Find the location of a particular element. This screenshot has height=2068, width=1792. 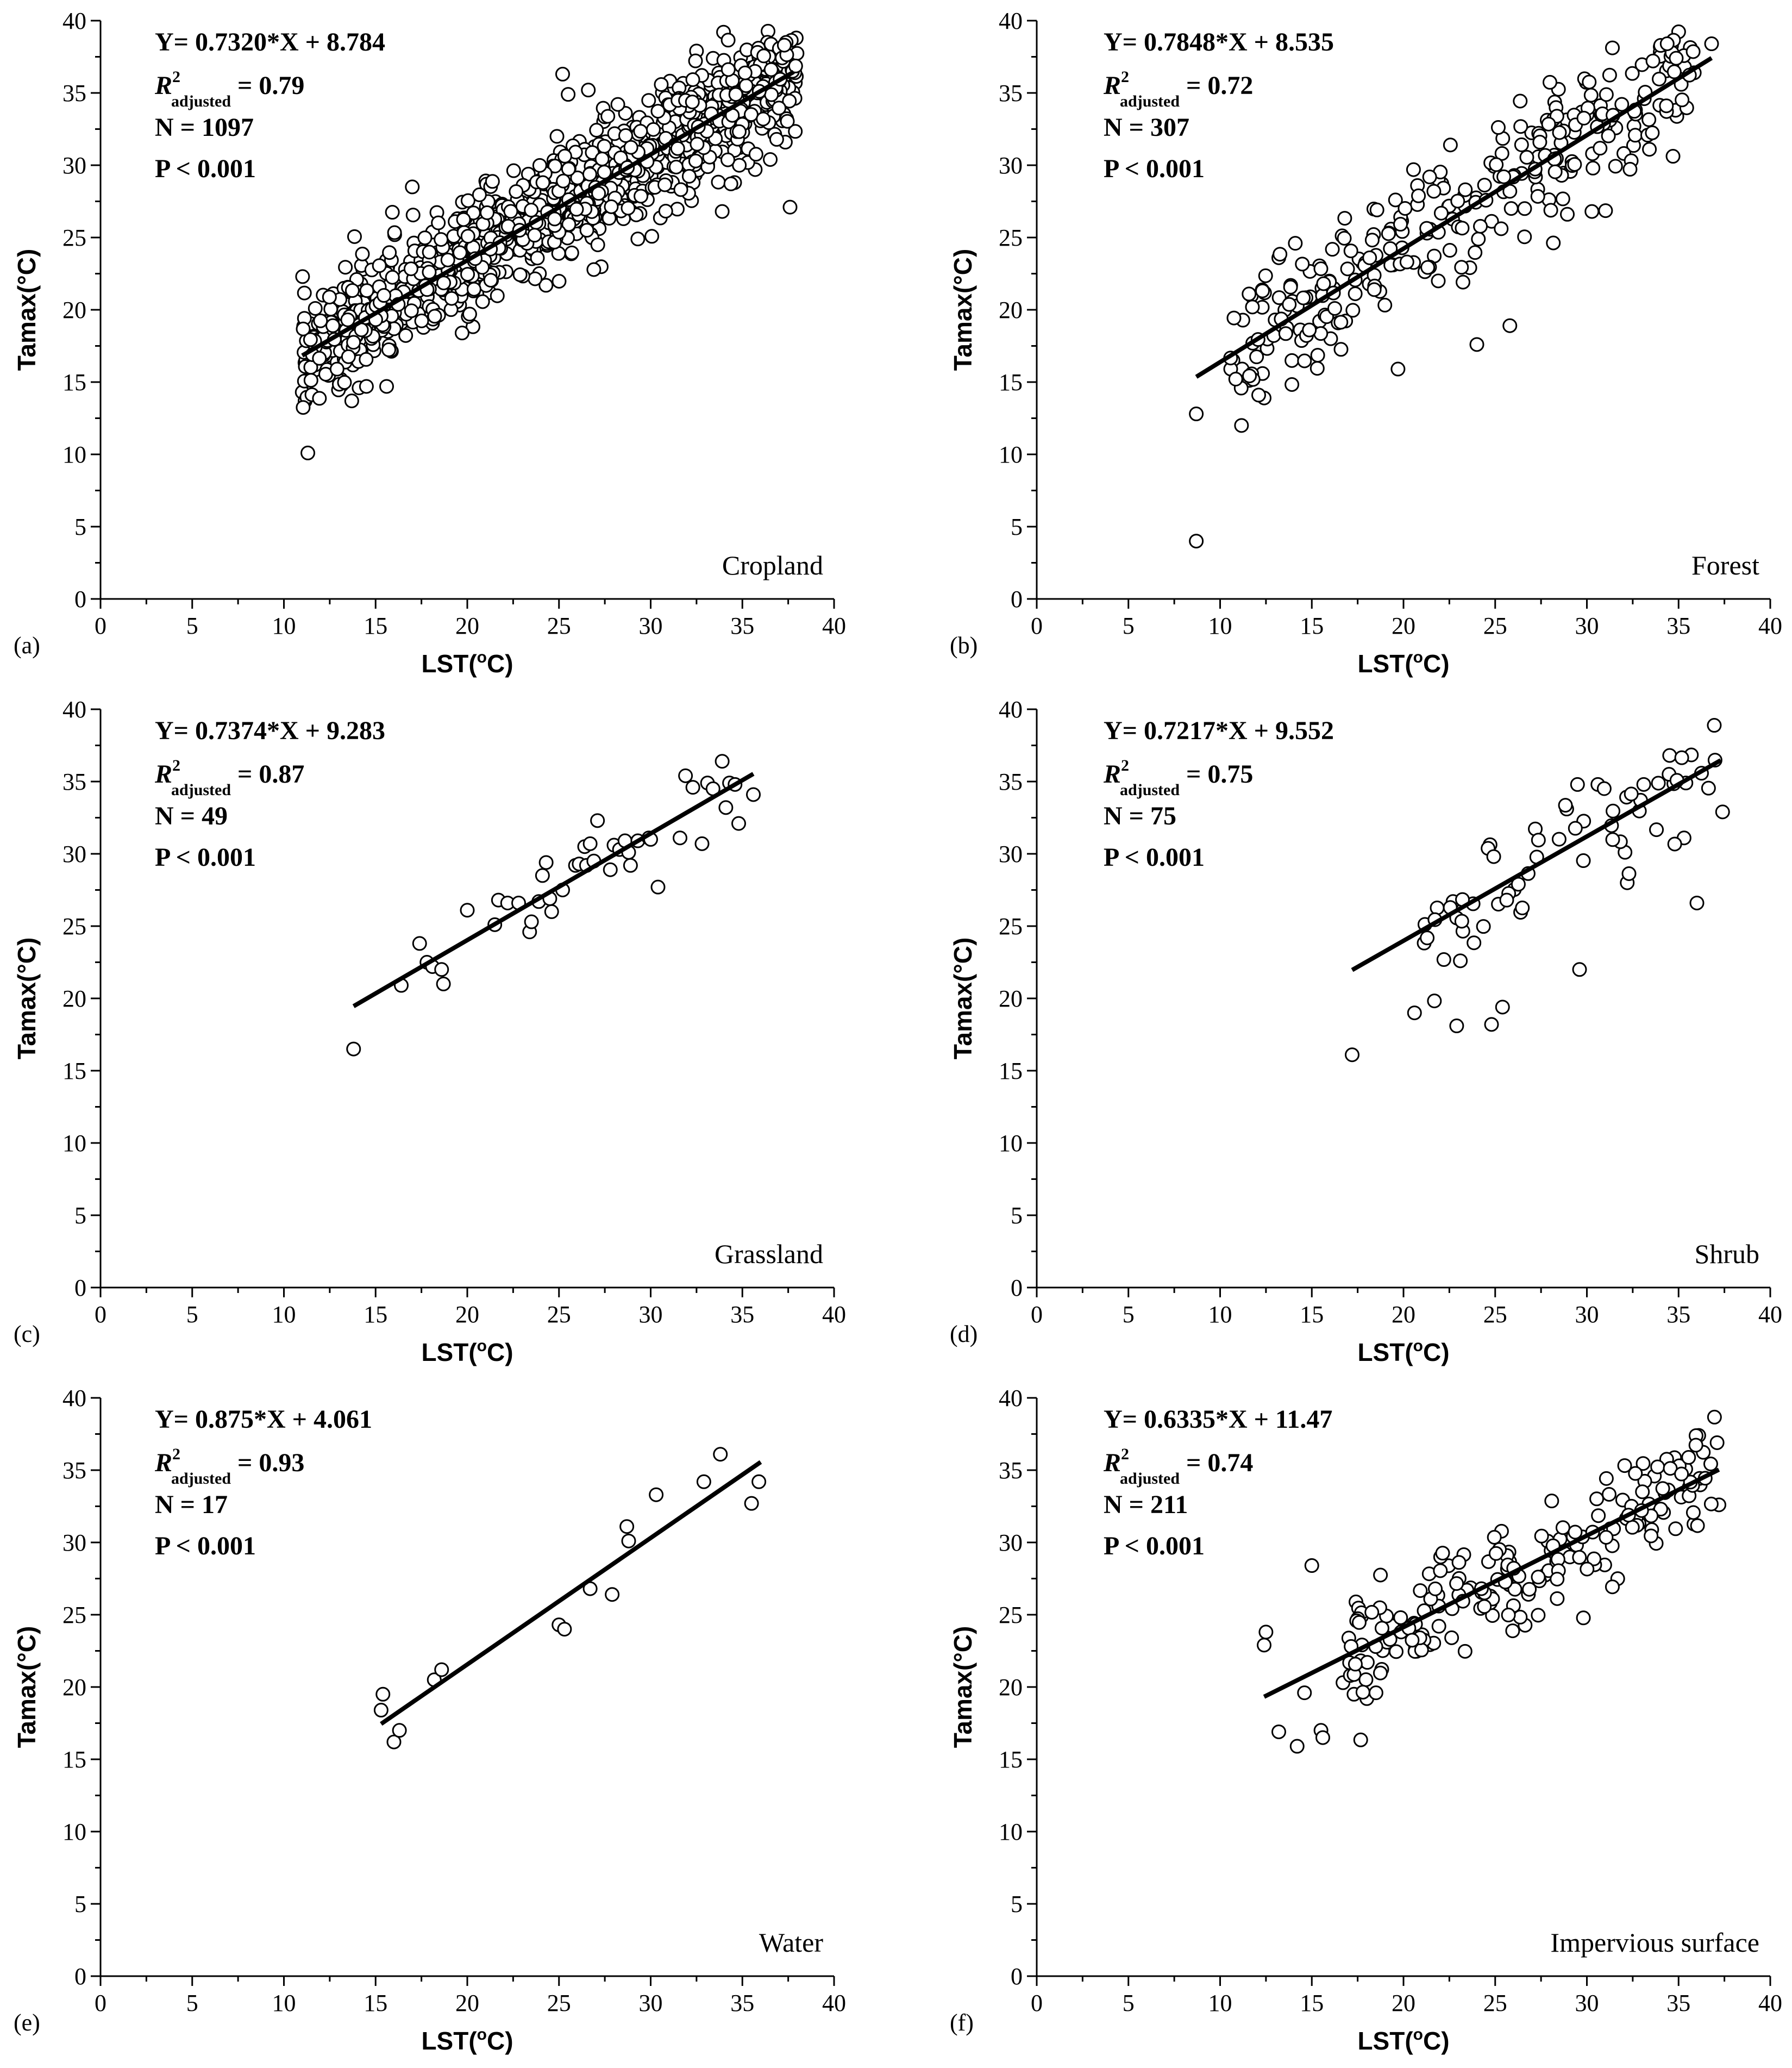

sample-count: N = 49 is located at coordinates (191, 816).